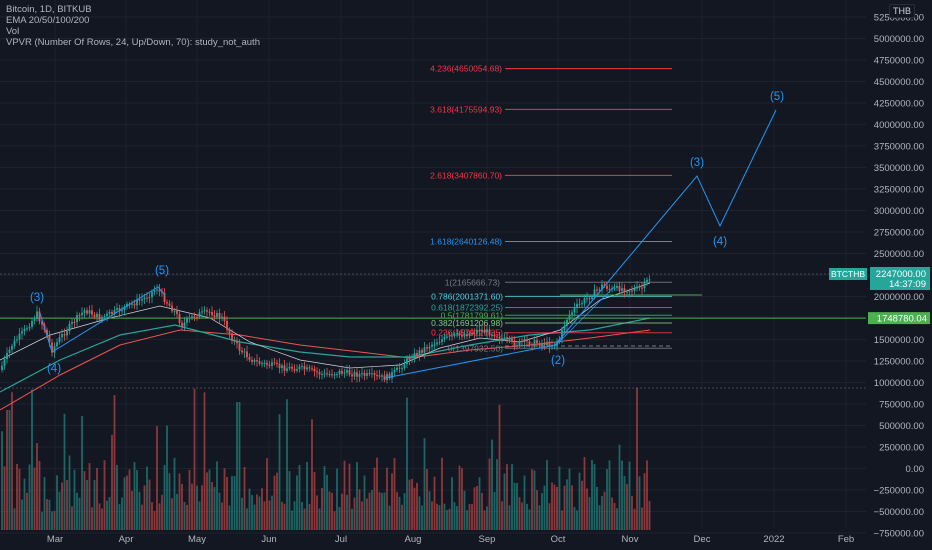  I want to click on price-axis-label: 5250000.00, so click(899, 18).